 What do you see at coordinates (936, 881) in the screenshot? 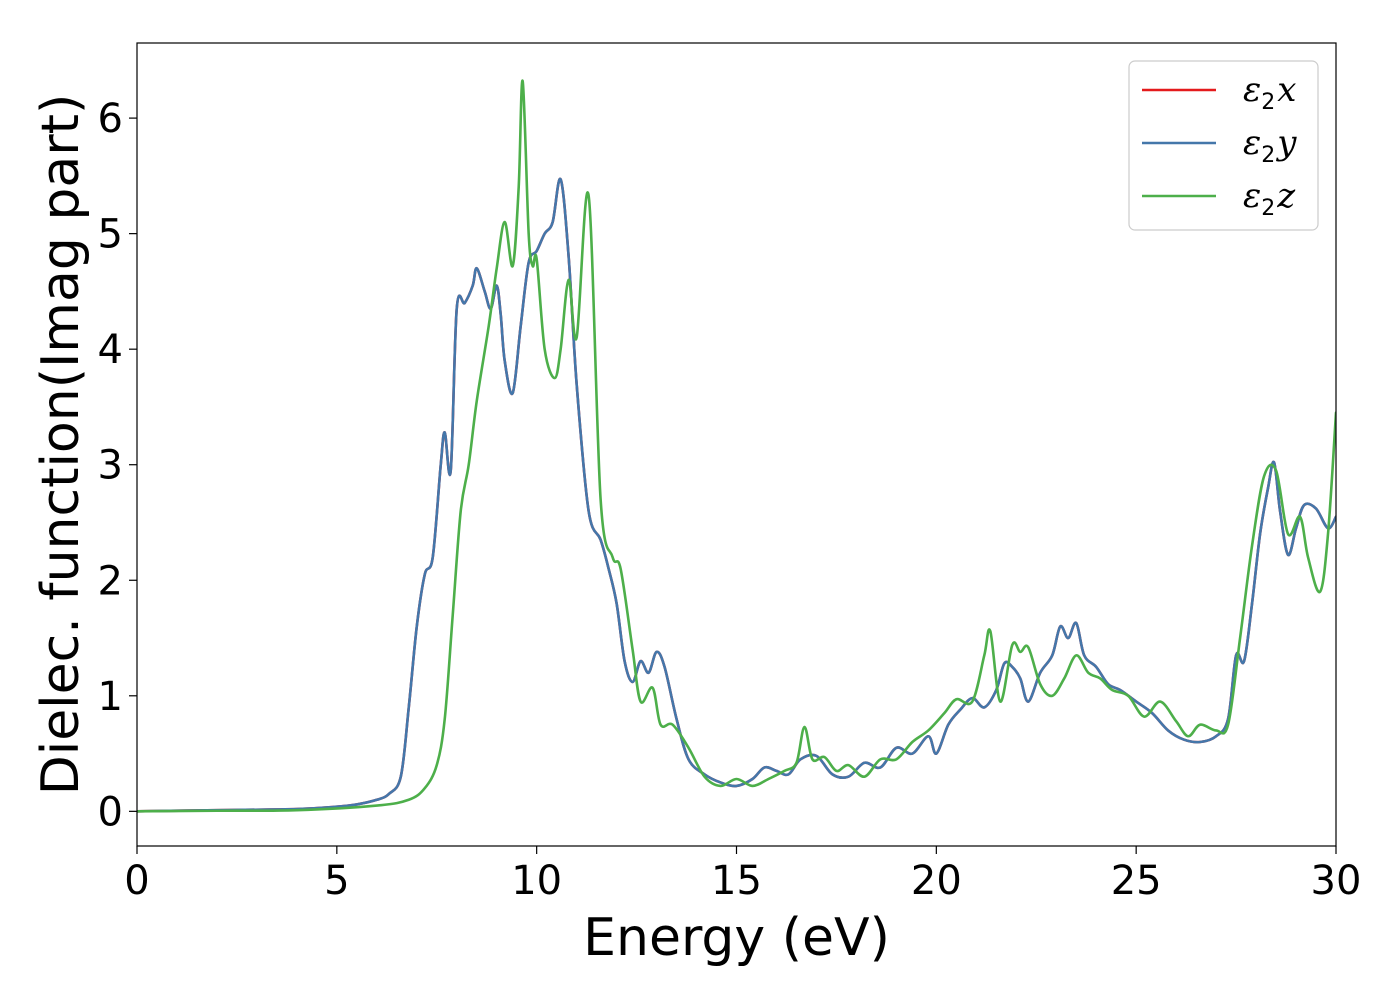
I see `x-tick-label: 20` at bounding box center [936, 881].